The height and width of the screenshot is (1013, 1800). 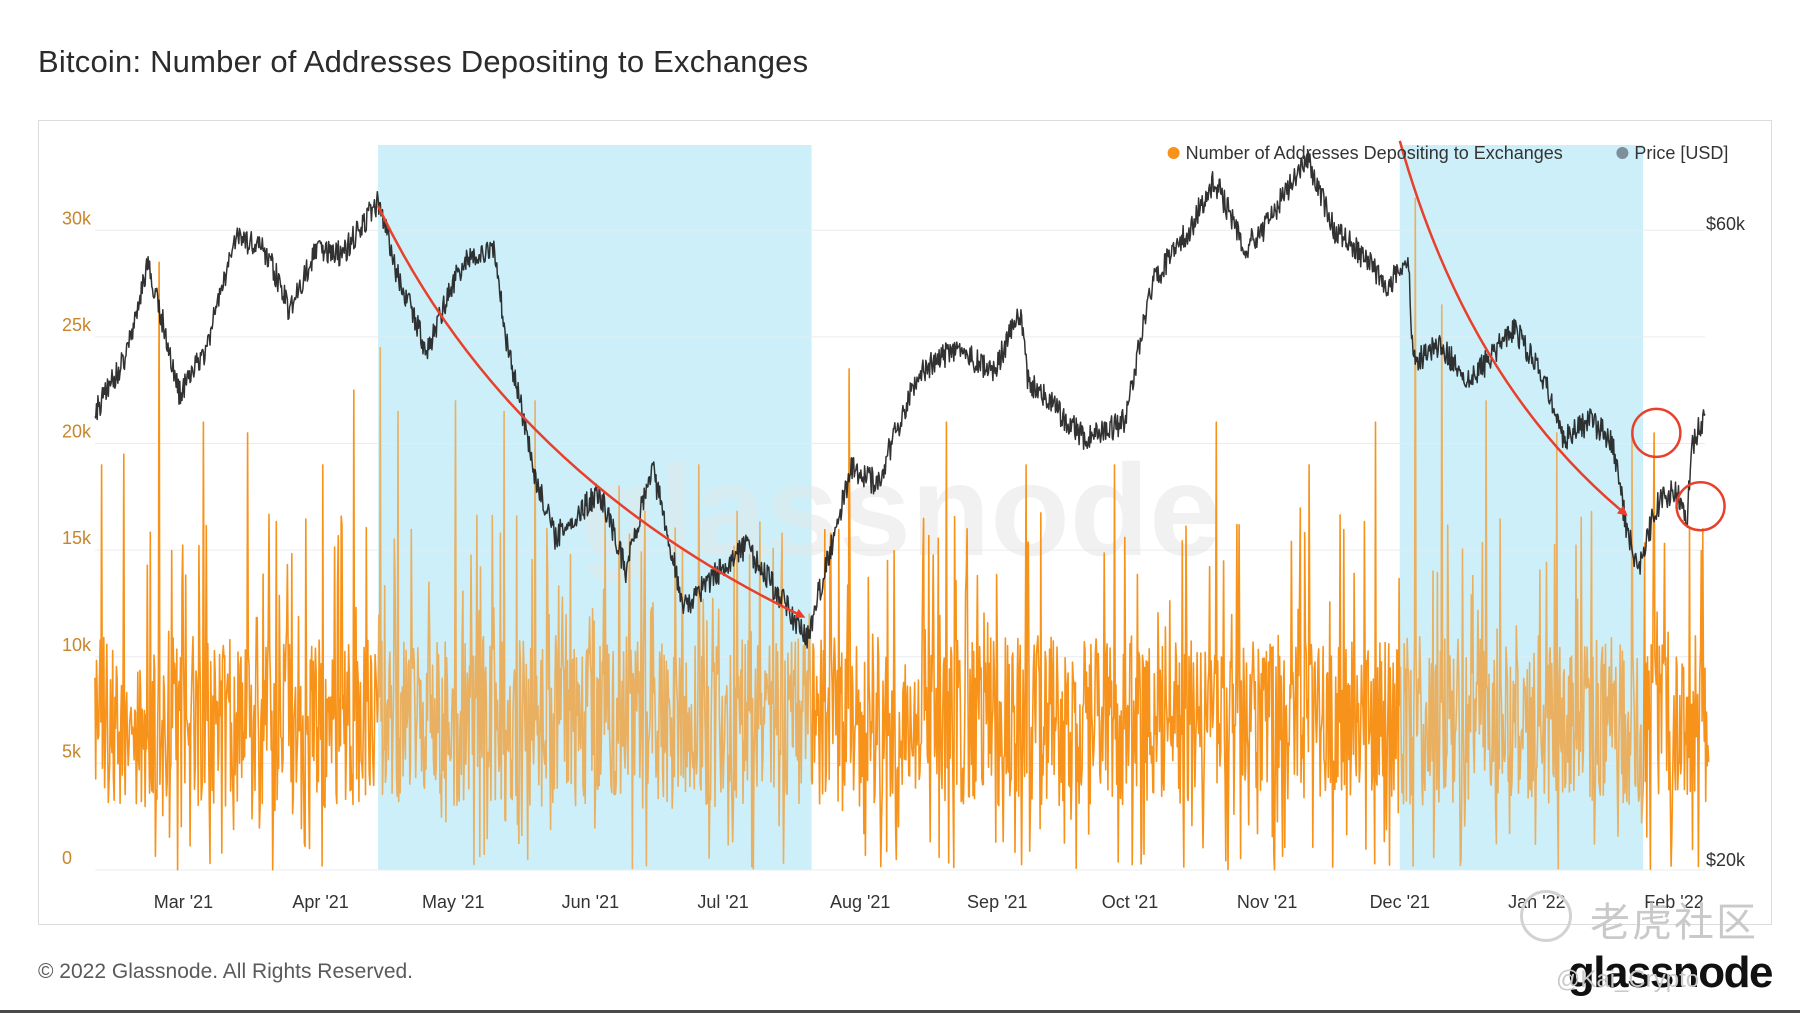 I want to click on x-axis-tick-label: Mar '21, so click(x=183, y=902).